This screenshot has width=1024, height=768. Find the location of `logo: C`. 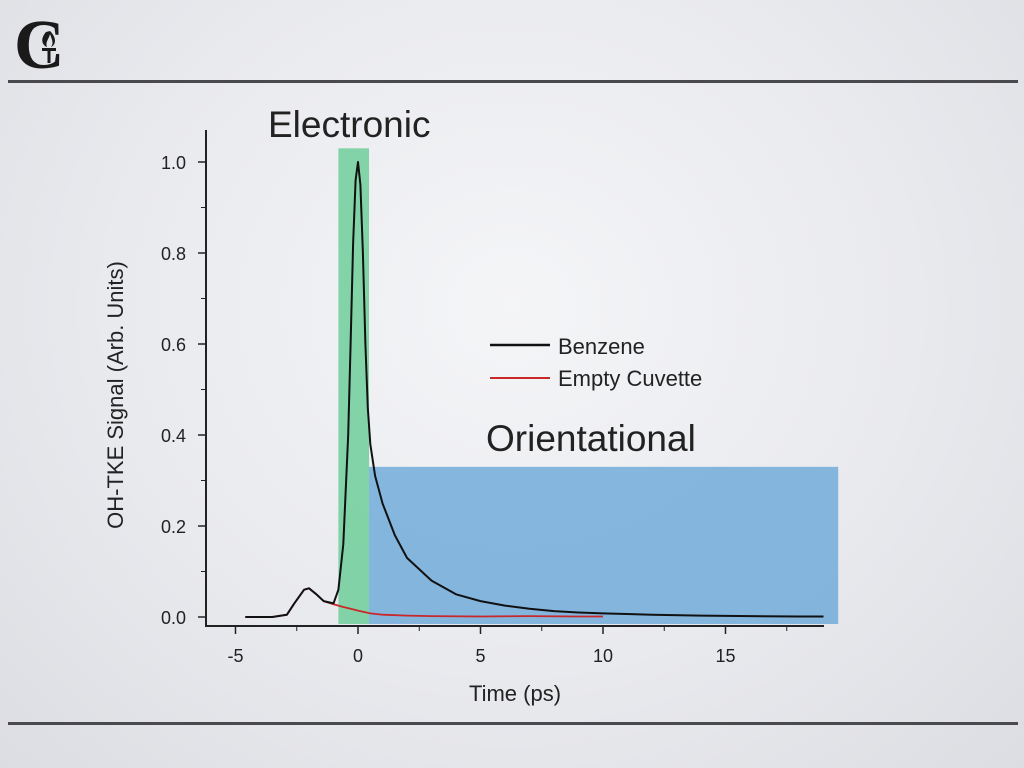

logo: C is located at coordinates (40, 45).